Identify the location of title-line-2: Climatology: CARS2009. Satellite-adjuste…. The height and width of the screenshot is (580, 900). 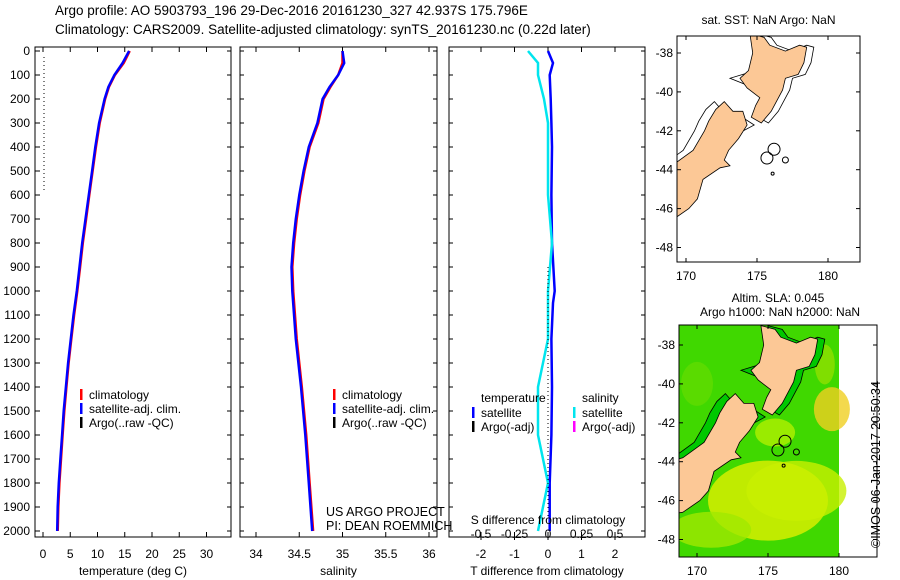
(323, 29).